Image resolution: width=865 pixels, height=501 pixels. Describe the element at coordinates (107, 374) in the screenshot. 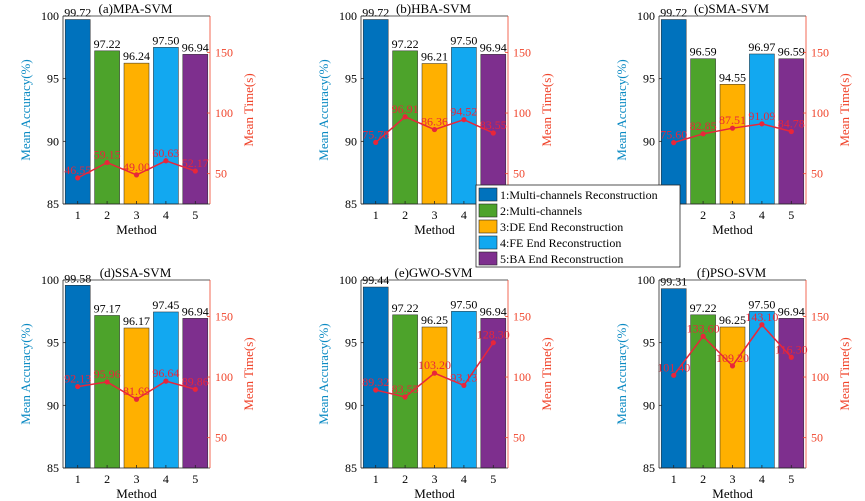

I see `panel-4-time-label-2: 95.96` at that location.